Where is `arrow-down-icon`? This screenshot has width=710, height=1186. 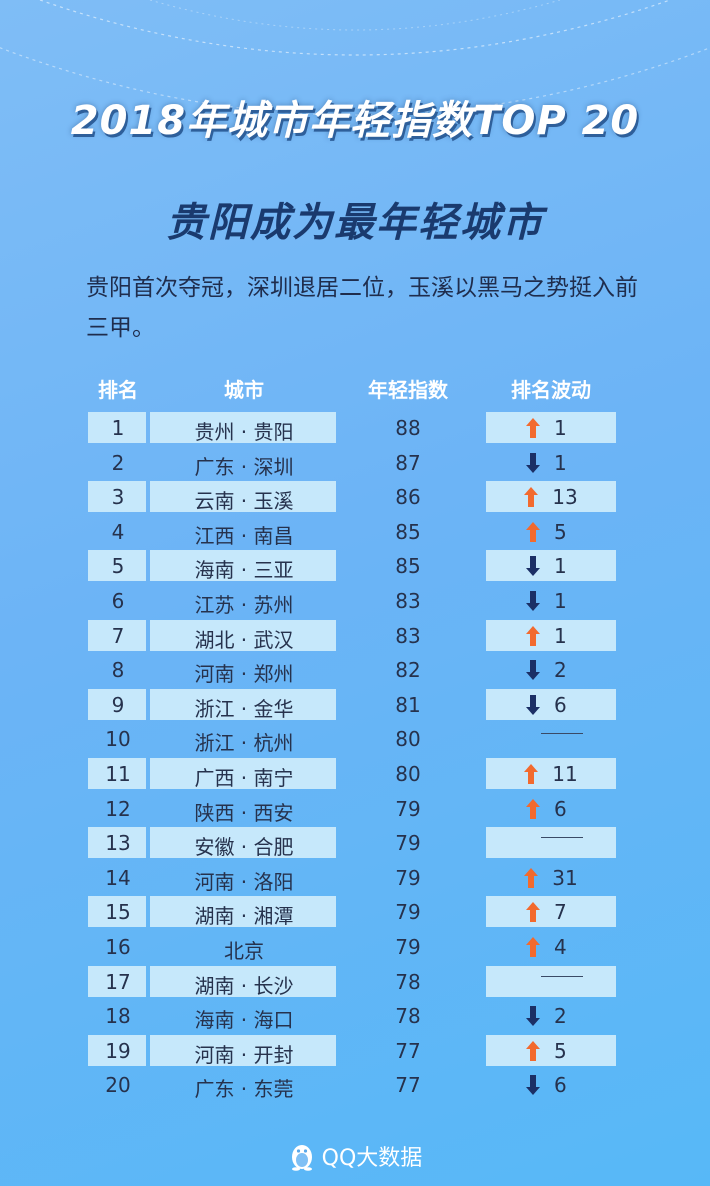
arrow-down-icon is located at coordinates (533, 670).